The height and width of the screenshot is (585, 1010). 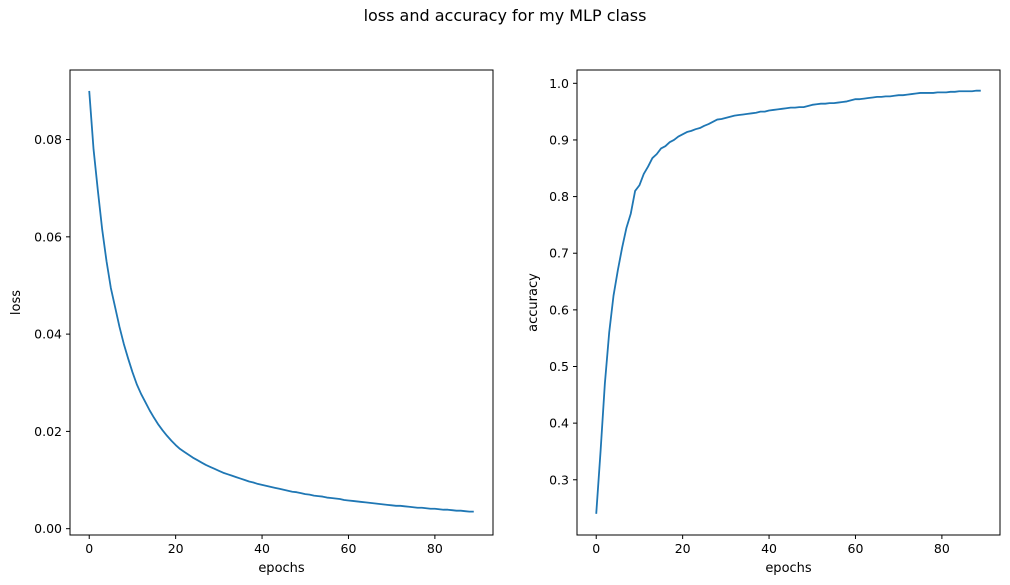 I want to click on y-tick-label: 0.00, so click(x=48, y=528).